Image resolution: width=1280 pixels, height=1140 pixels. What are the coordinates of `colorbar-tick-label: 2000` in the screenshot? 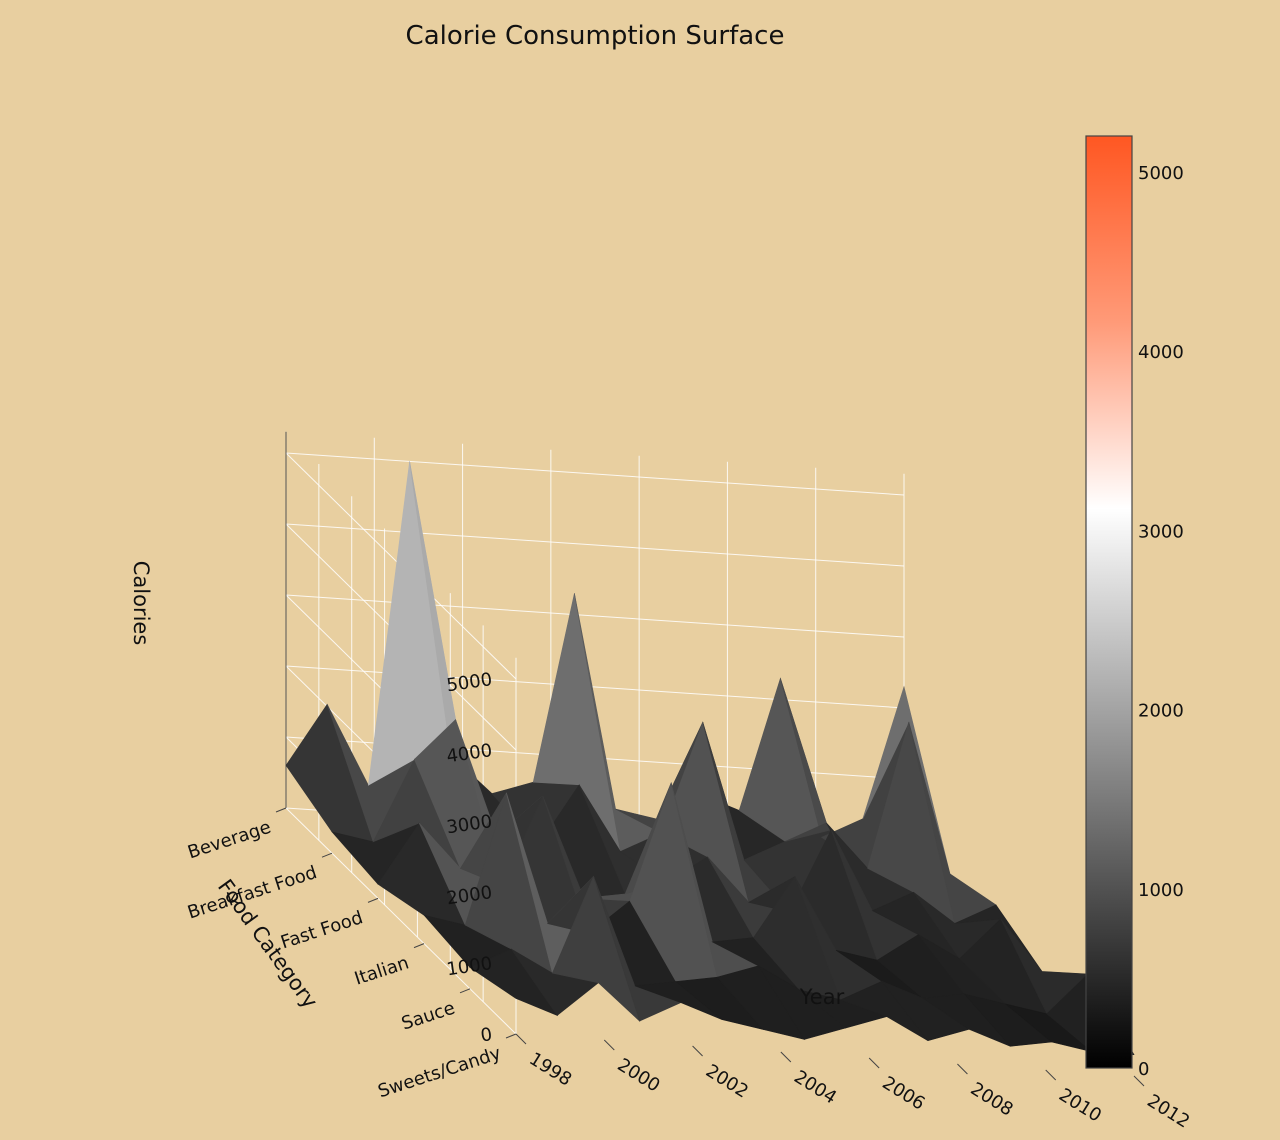 It's located at (1161, 711).